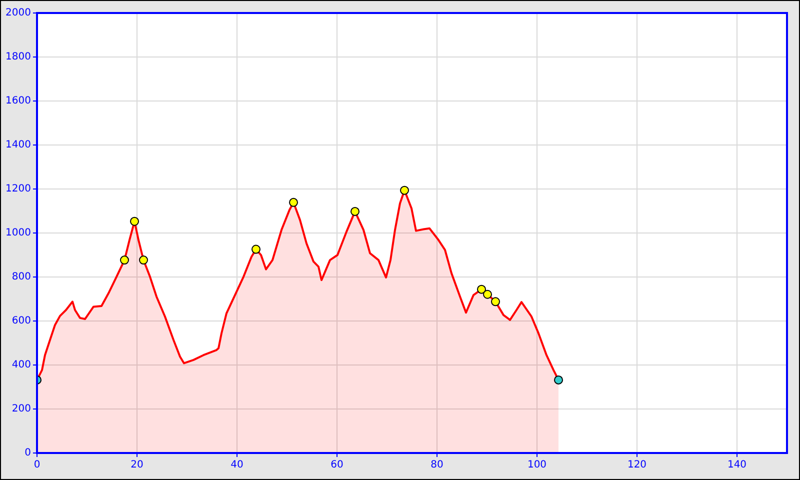 Image resolution: width=800 pixels, height=480 pixels. Describe the element at coordinates (237, 465) in the screenshot. I see `x-tick-label: 40` at that location.